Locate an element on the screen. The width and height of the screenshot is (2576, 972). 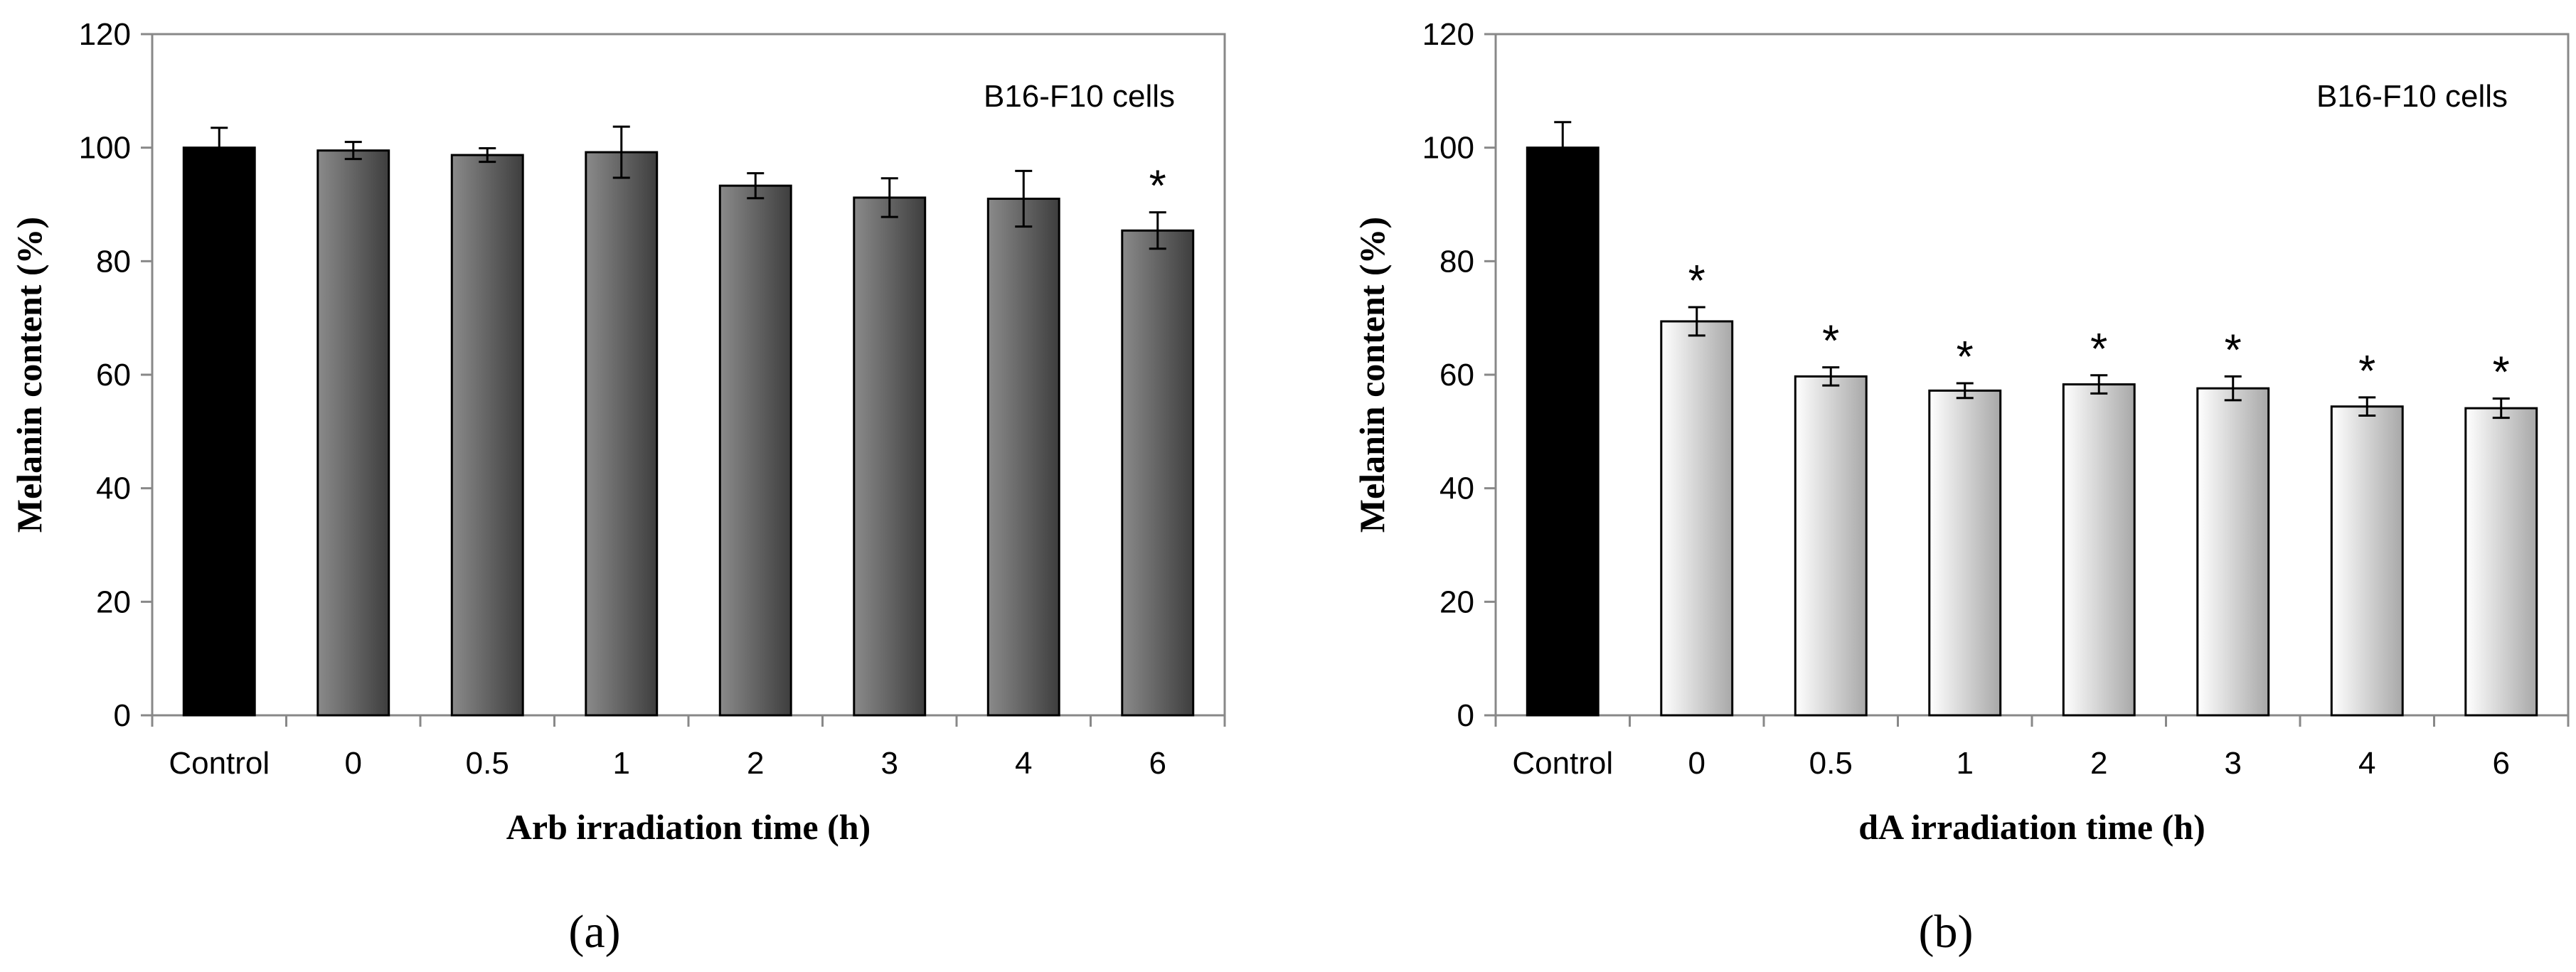
panel-label: (a) is located at coordinates (594, 932).